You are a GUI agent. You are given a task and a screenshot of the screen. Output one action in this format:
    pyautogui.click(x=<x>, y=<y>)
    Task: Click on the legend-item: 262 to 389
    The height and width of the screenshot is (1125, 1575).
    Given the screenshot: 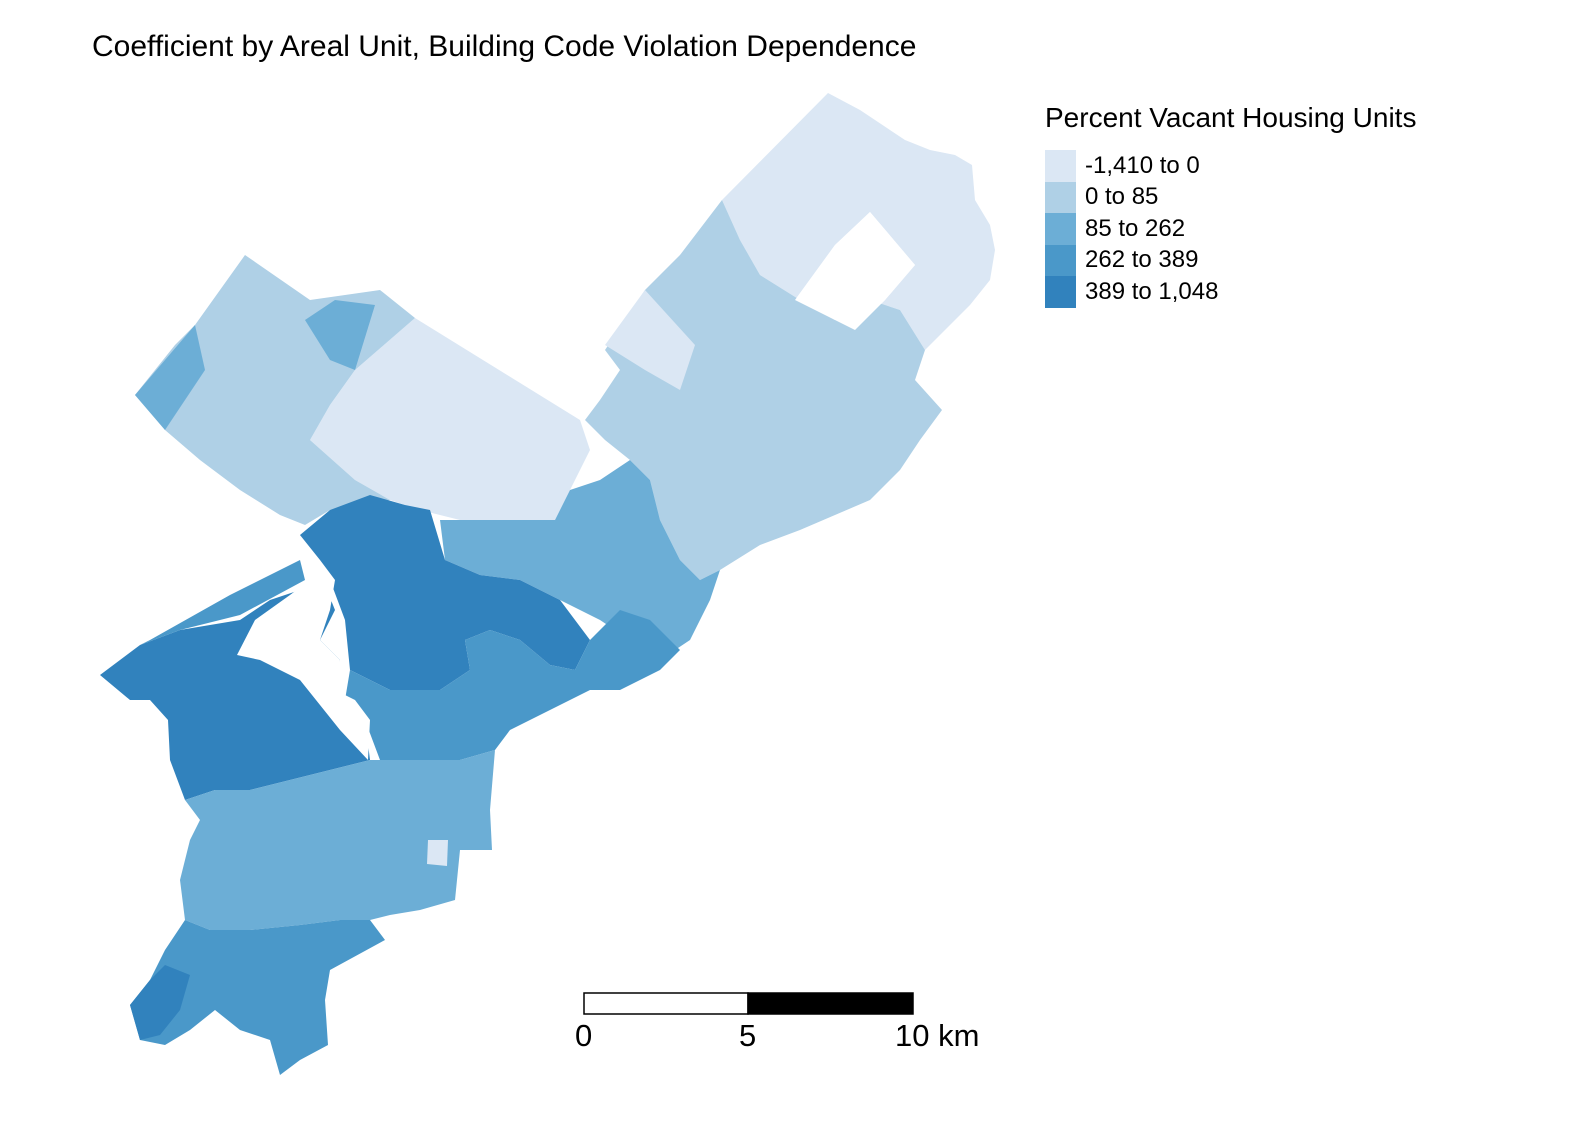 What is the action you would take?
    pyautogui.click(x=1230, y=260)
    